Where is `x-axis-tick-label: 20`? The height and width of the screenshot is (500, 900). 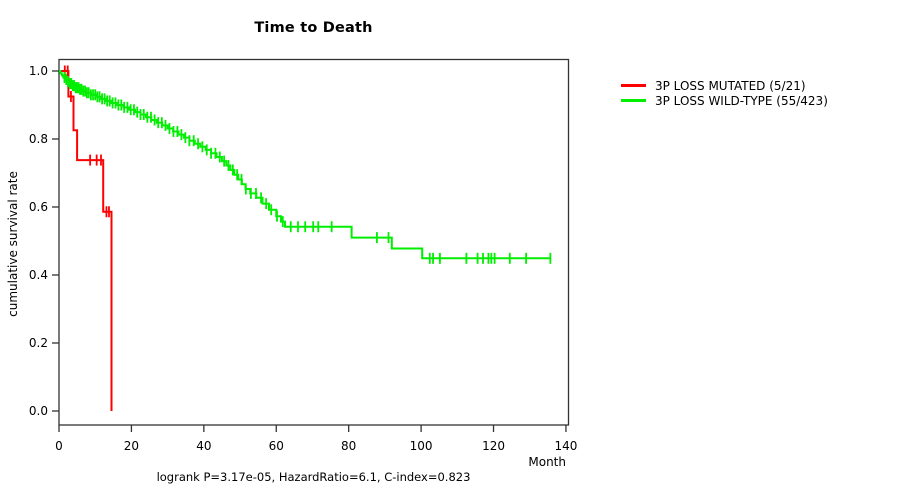
x-axis-tick-label: 20 is located at coordinates (131, 446).